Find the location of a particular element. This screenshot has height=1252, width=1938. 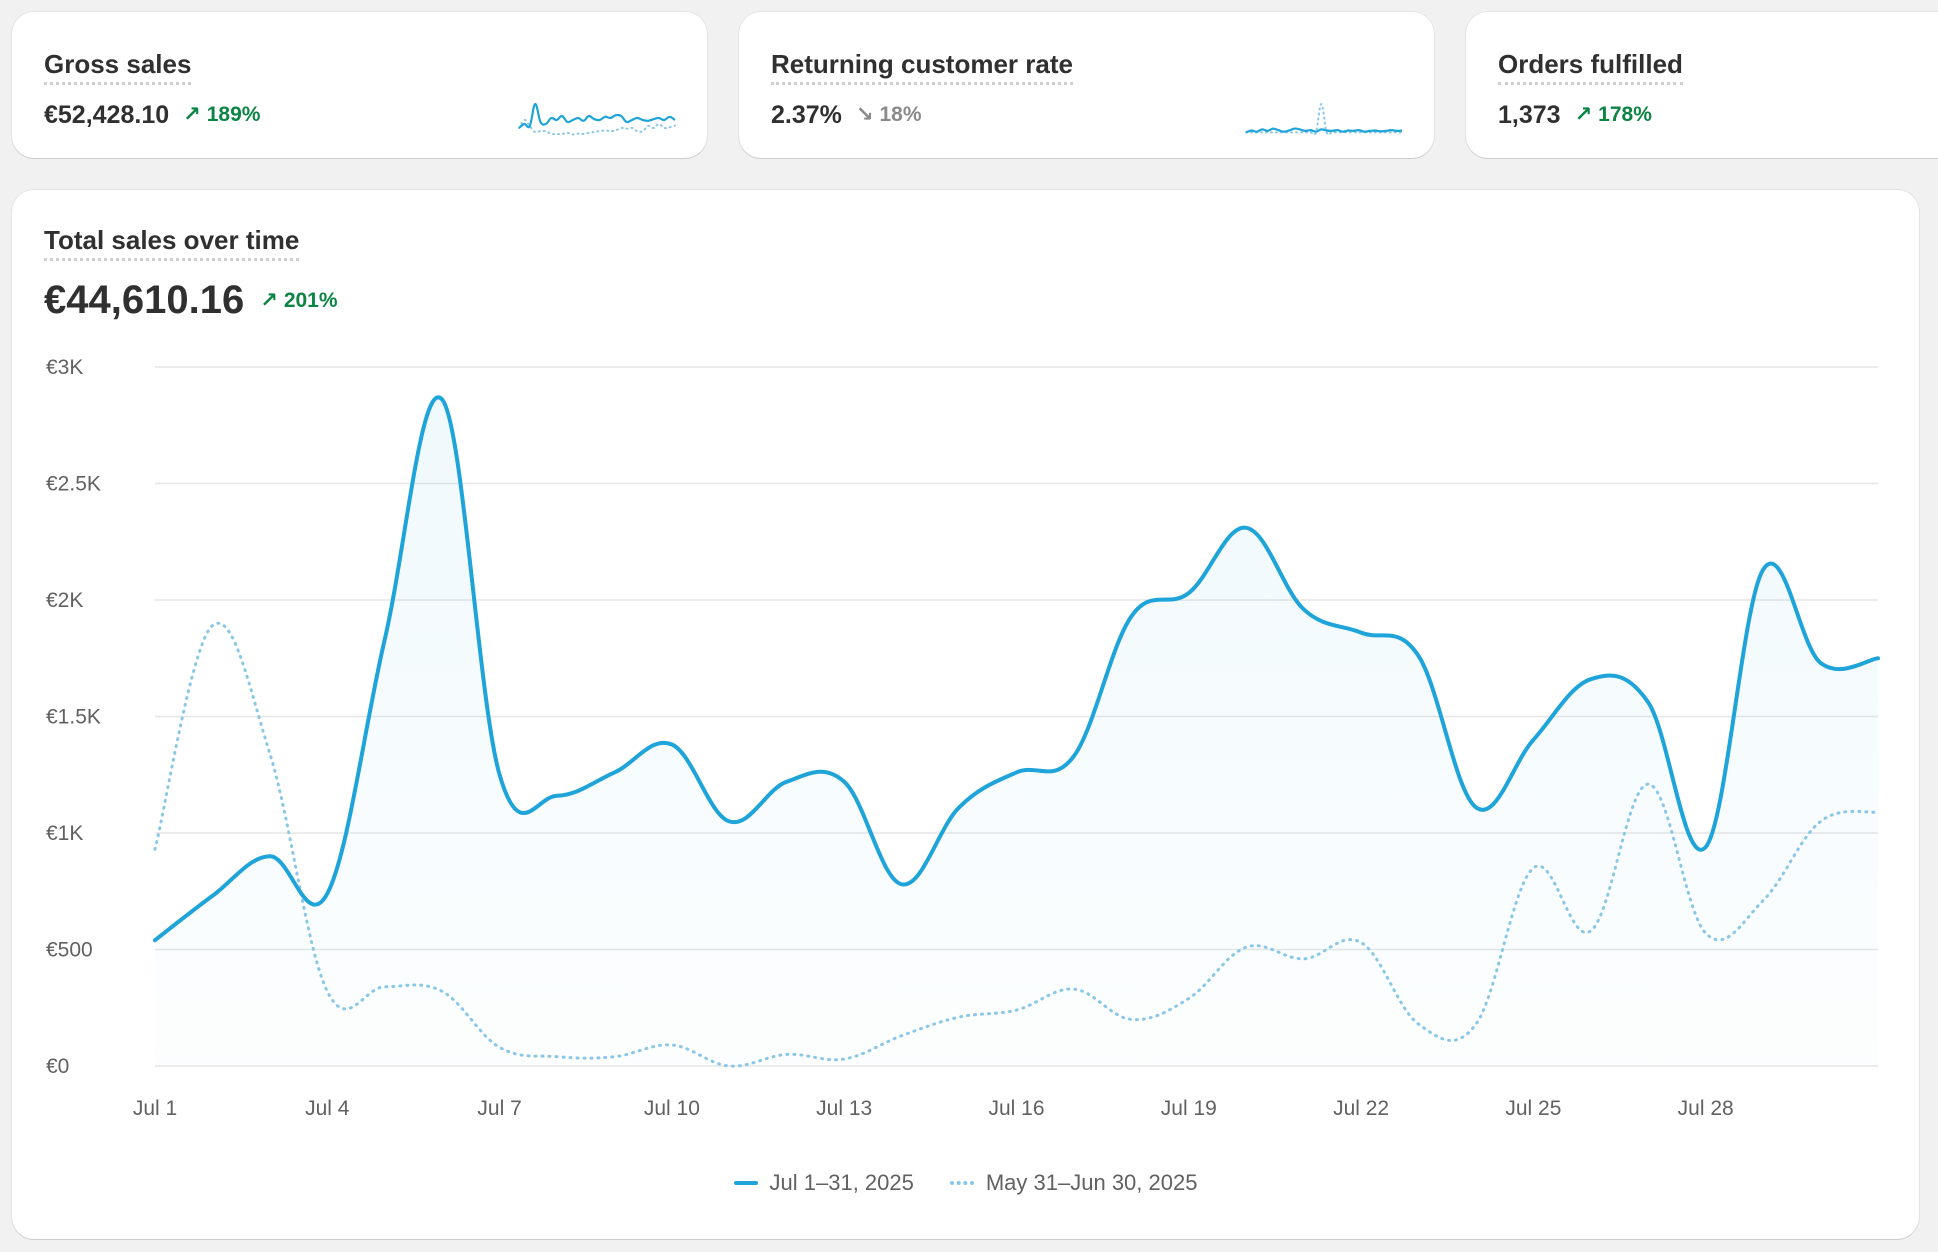

metric-delta-text: 189% is located at coordinates (233, 114).